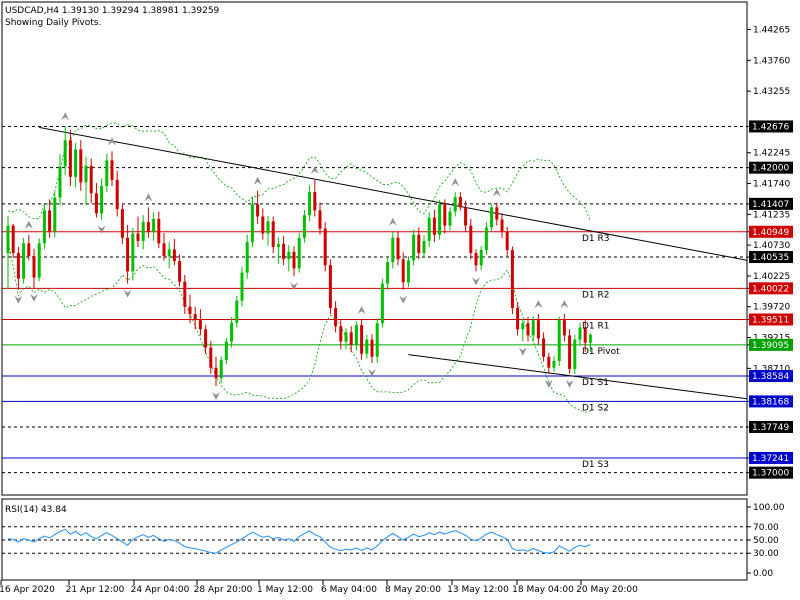 The height and width of the screenshot is (600, 800). What do you see at coordinates (596, 239) in the screenshot?
I see `pivot-label: D1 R3` at bounding box center [596, 239].